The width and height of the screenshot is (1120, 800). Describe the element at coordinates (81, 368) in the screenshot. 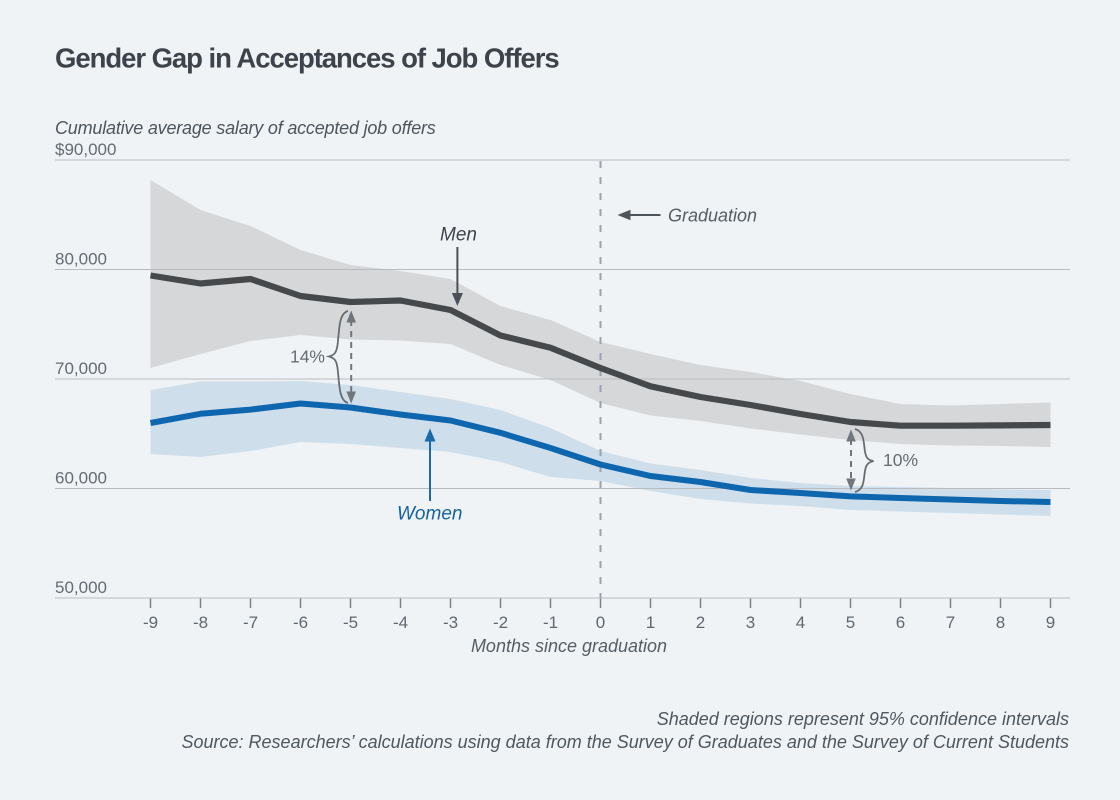

I see `svg-text: 70,000` at that location.